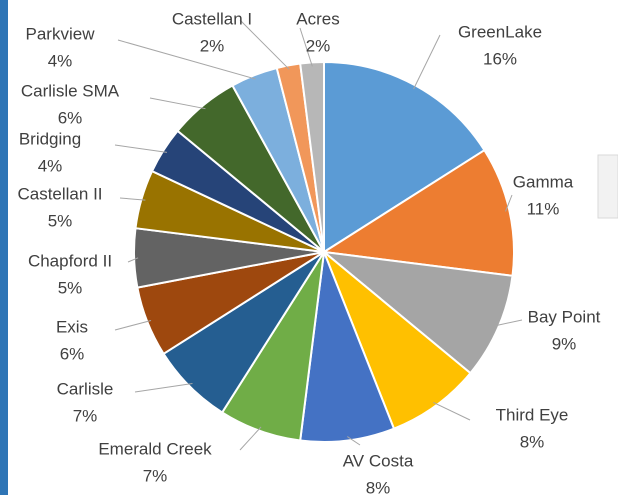  Describe the element at coordinates (4, 247) in the screenshot. I see `left-border` at that location.